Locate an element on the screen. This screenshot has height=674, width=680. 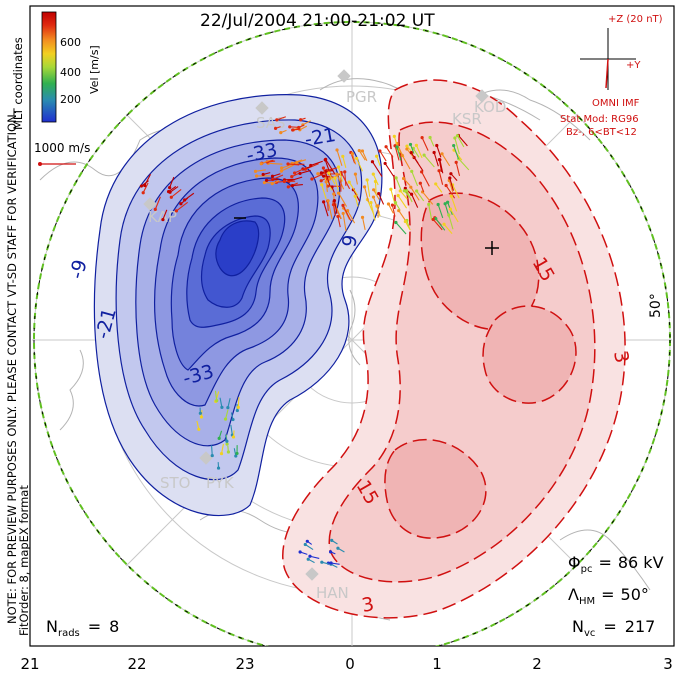
velocity-colorbar-fill is located at coordinates (49, 67).